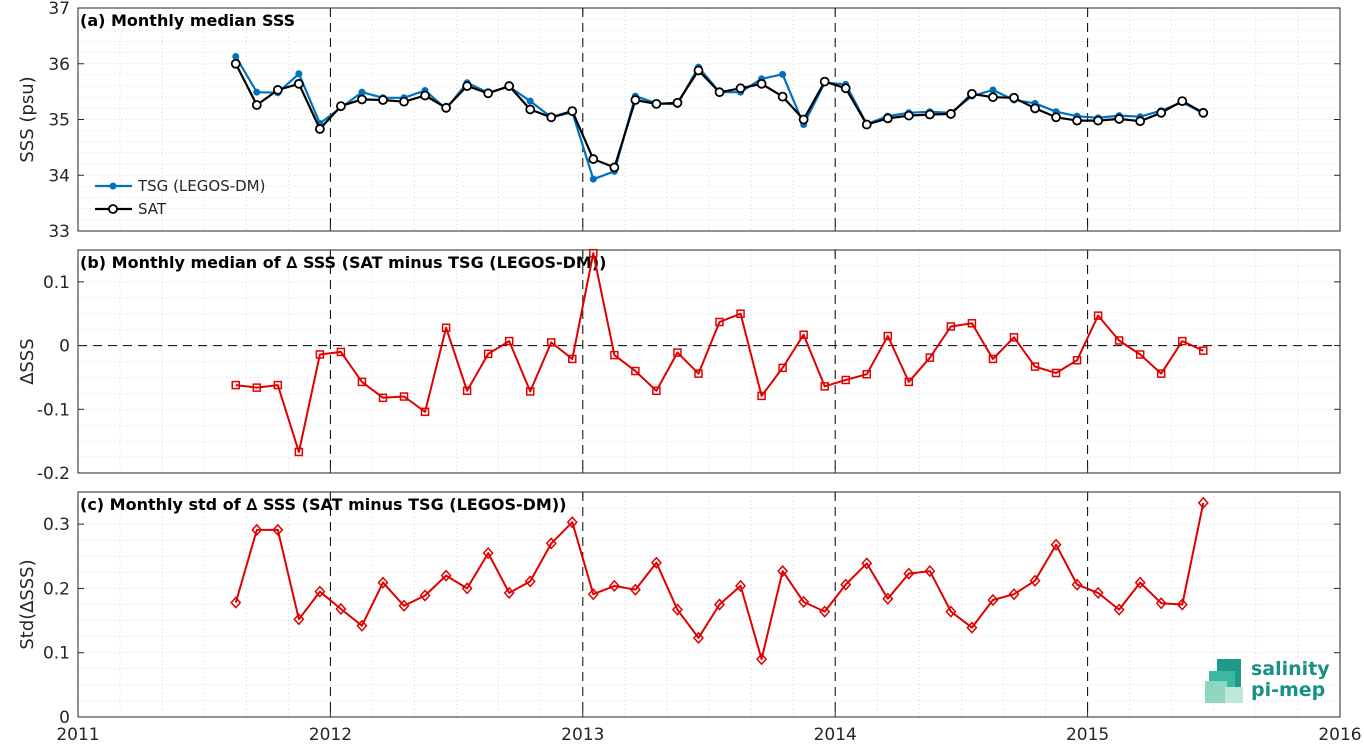 This screenshot has height=745, width=1364. What do you see at coordinates (56, 654) in the screenshot?
I see `y-tick-label: 0.1` at bounding box center [56, 654].